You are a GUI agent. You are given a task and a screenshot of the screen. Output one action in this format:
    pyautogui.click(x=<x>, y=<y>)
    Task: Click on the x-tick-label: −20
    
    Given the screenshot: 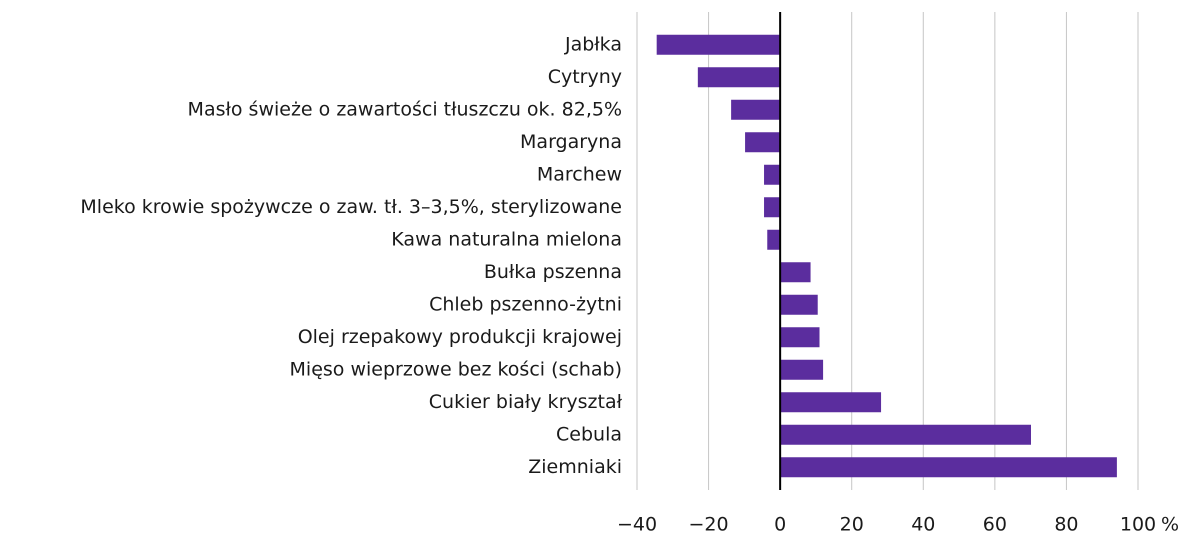 What is the action you would take?
    pyautogui.click(x=709, y=525)
    